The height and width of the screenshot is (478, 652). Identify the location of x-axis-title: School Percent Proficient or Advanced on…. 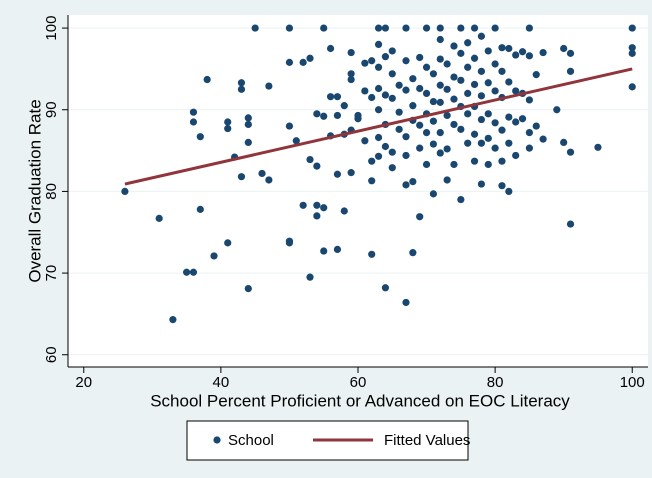
(360, 400).